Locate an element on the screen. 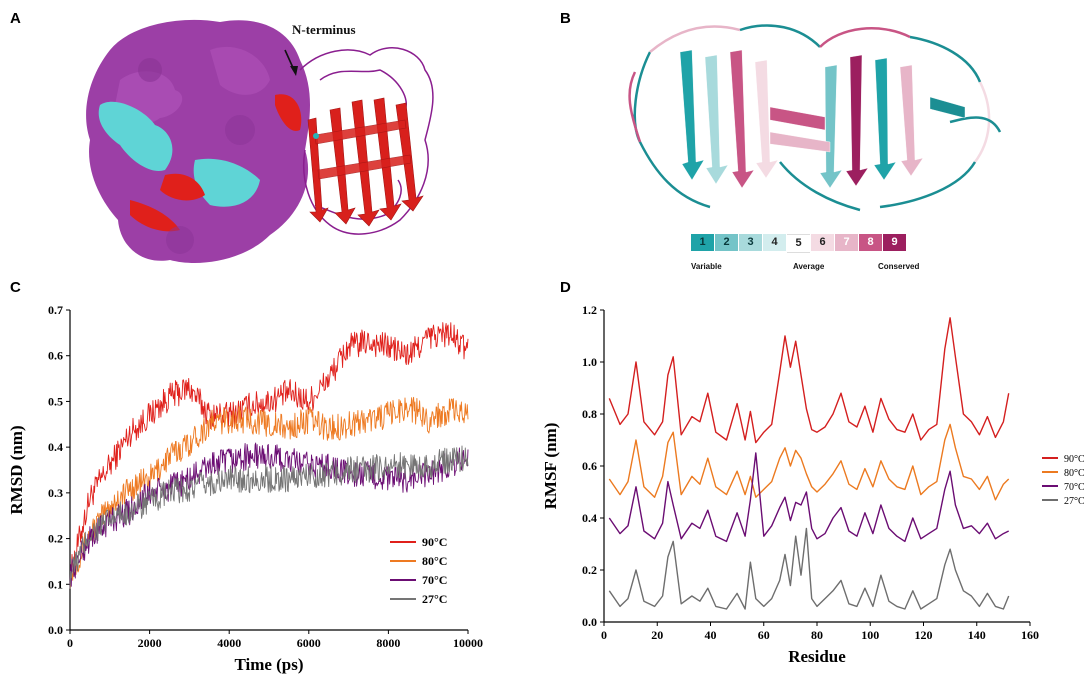  scale-cell-3: 3 is located at coordinates (750, 242).